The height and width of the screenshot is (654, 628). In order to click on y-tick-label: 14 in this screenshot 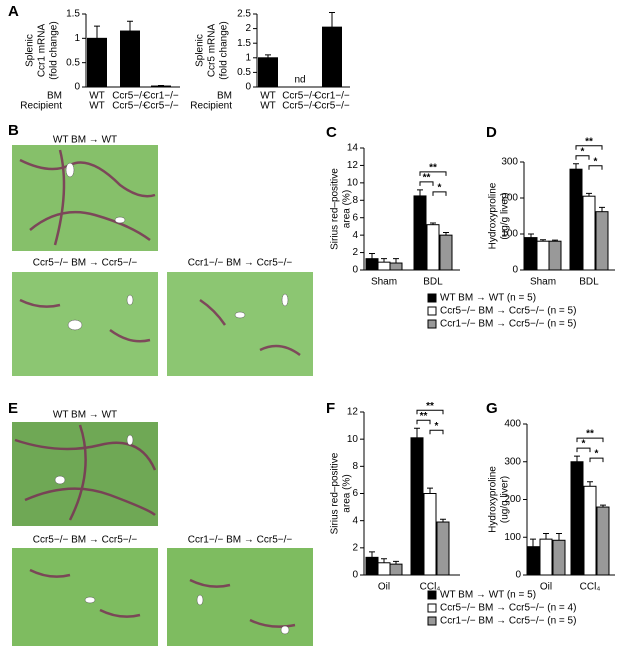, I will do `click(353, 148)`.